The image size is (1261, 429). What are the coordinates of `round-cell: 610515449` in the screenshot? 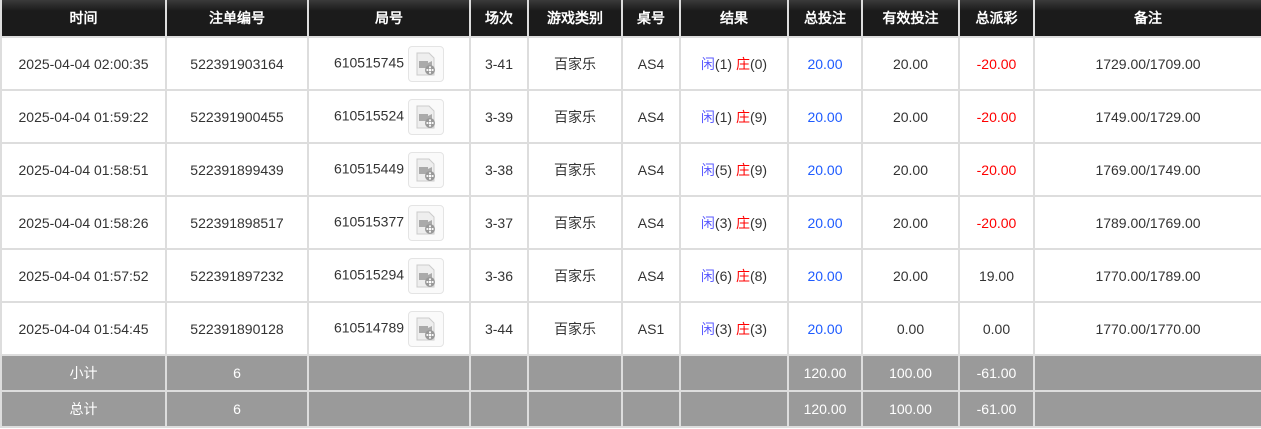 It's located at (389, 169).